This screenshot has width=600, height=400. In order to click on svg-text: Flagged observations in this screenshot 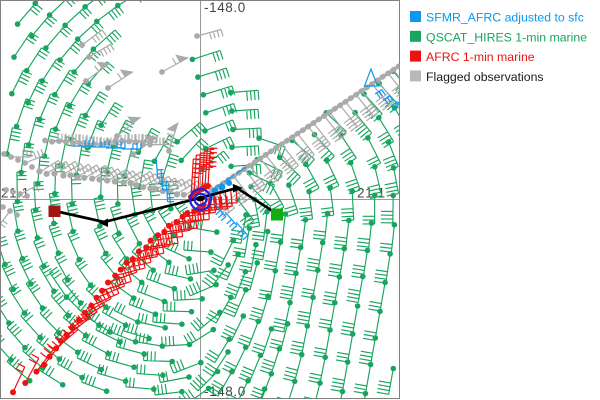, I will do `click(485, 77)`.